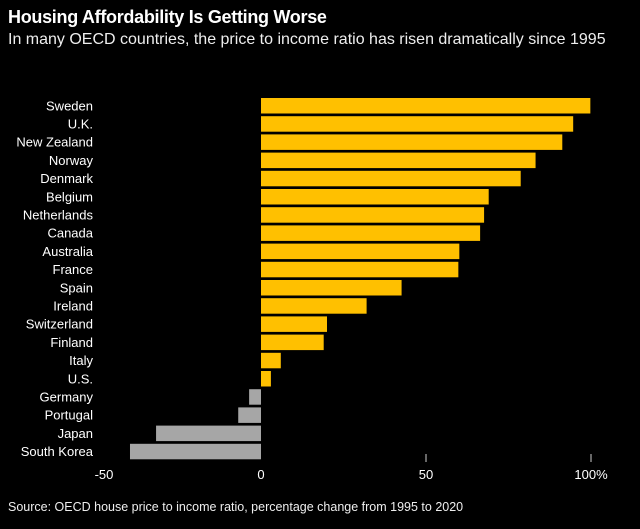 The width and height of the screenshot is (640, 529). Describe the element at coordinates (71, 342) in the screenshot. I see `category-label: Finland` at that location.